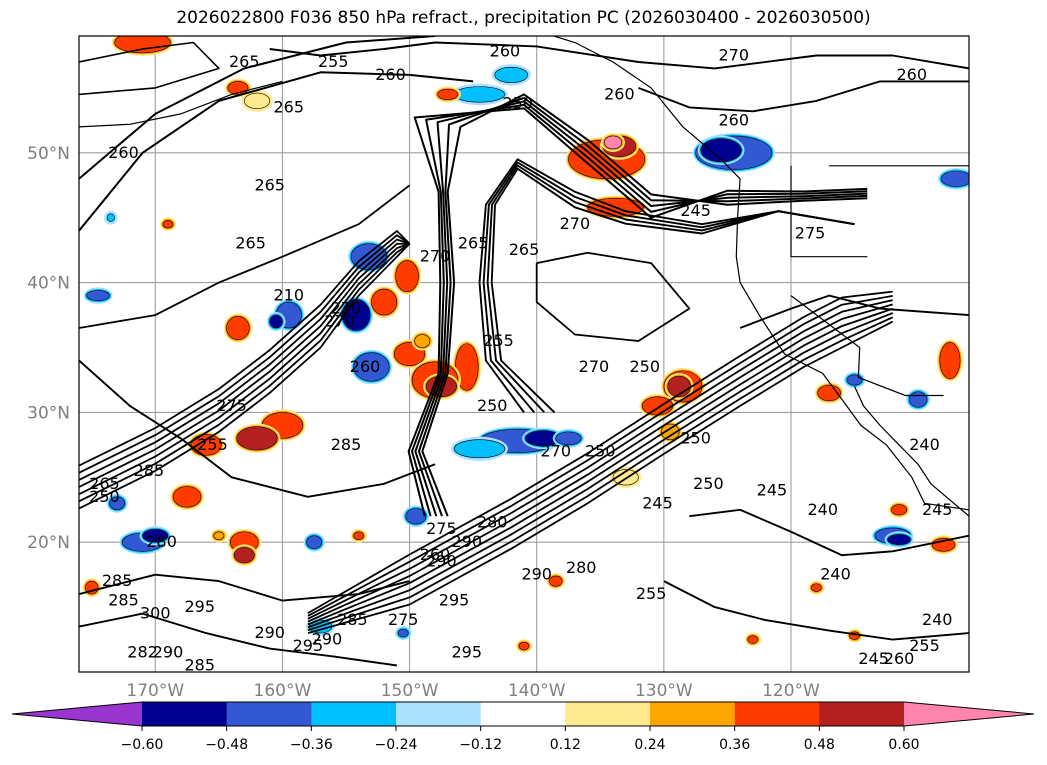  Describe the element at coordinates (289, 295) in the screenshot. I see `contour-label: 210` at that location.